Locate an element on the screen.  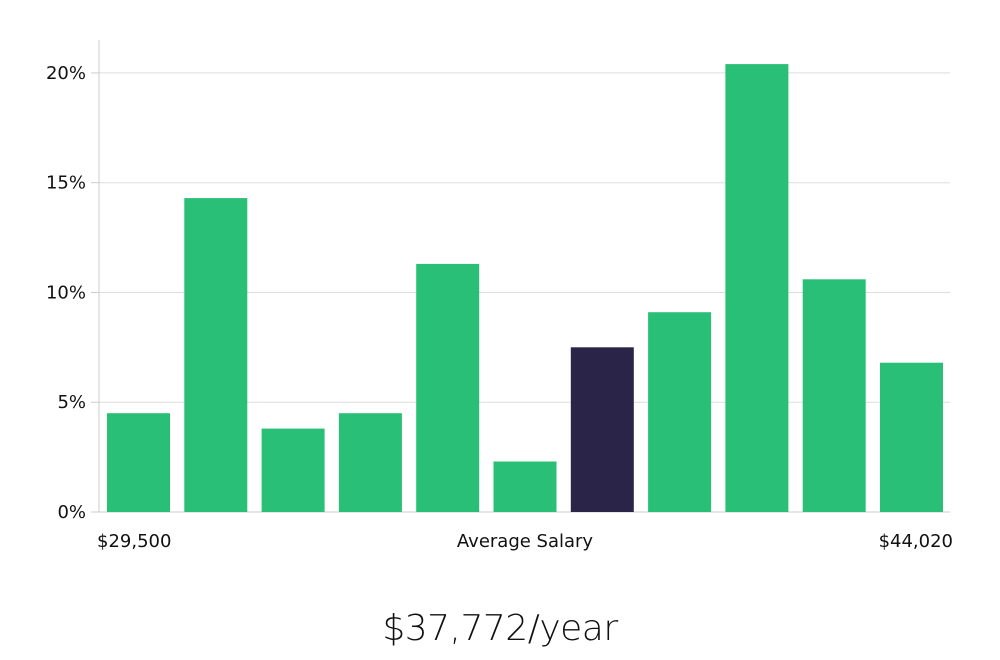
bar-highlight is located at coordinates (602, 429).